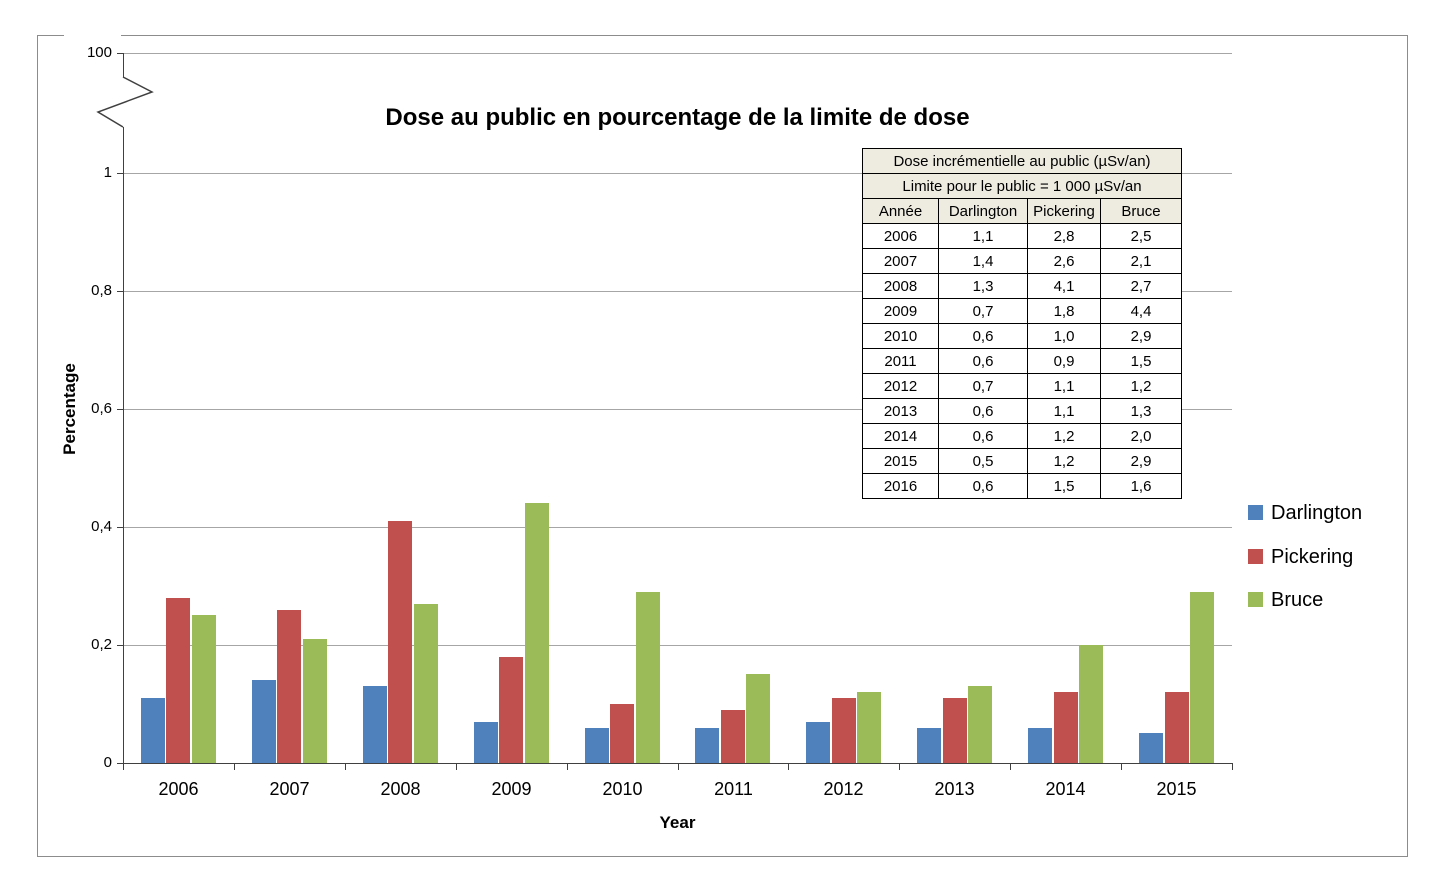  Describe the element at coordinates (1141, 486) in the screenshot. I see `table-value-cell: 1,6` at that location.